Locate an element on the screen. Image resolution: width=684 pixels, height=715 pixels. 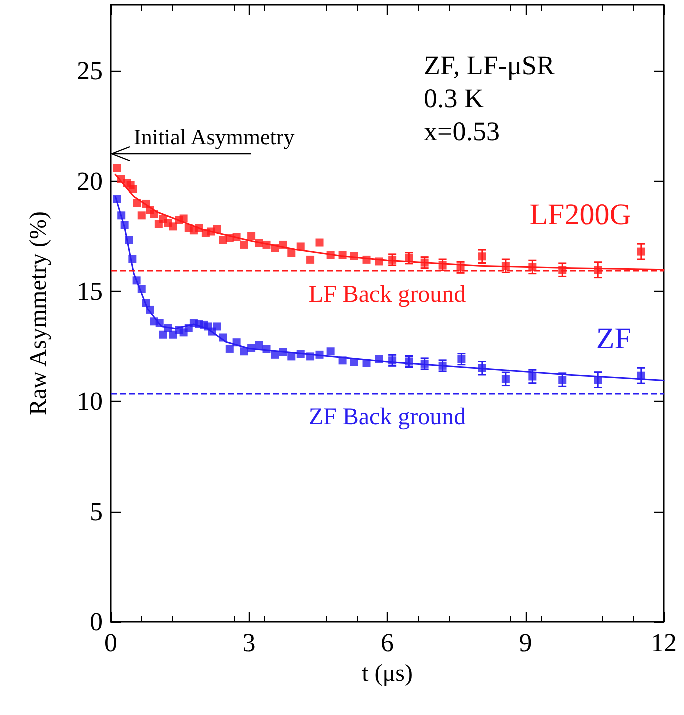
annotation: Initial Asymmetry is located at coordinates (214, 137).